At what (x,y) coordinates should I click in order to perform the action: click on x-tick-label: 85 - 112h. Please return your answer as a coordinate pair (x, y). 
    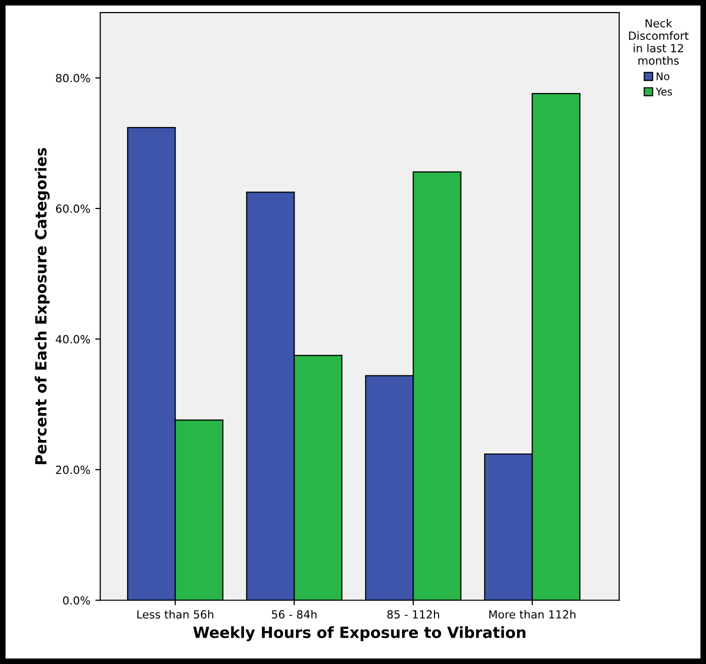
    Looking at the image, I should click on (413, 614).